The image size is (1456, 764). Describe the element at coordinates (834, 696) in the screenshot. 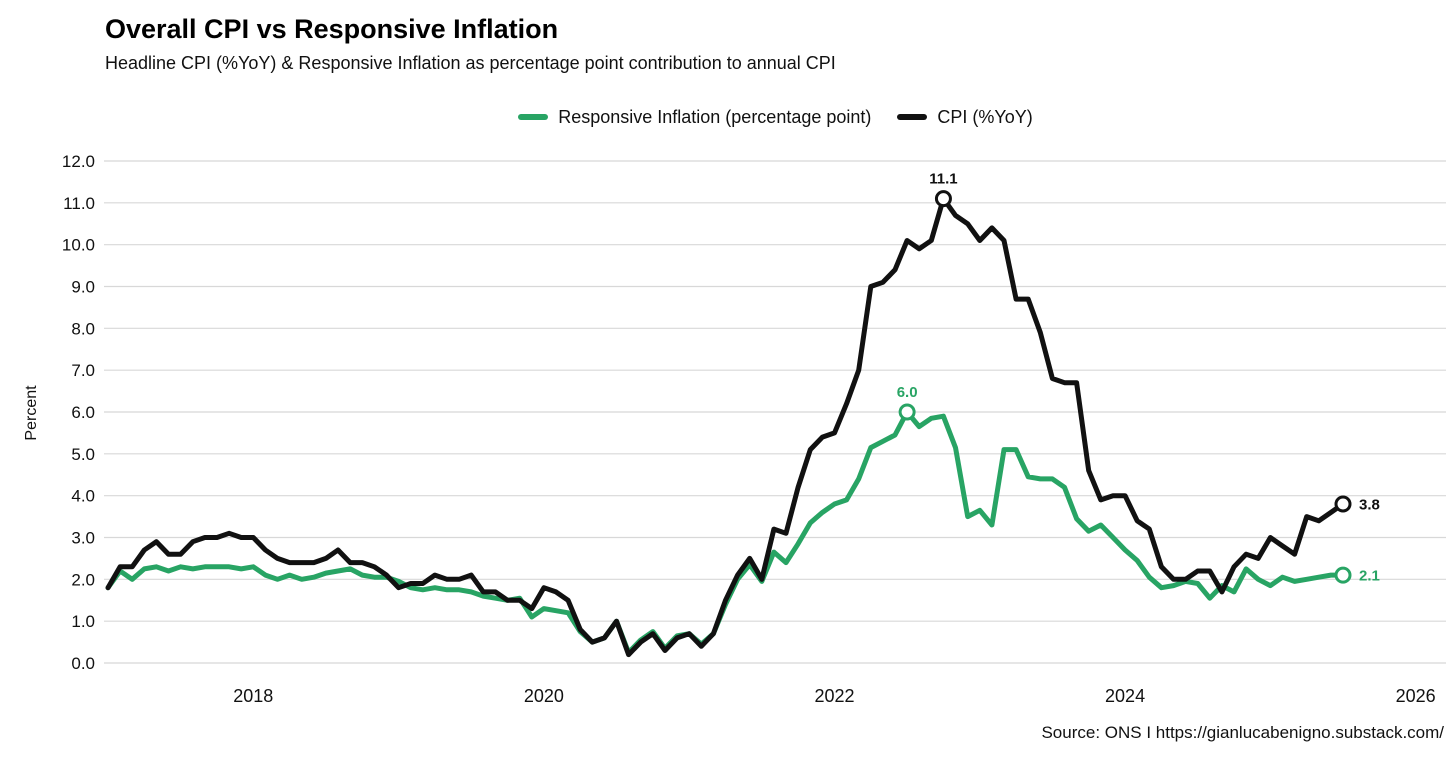

I see `x-tick-label: 2022` at that location.